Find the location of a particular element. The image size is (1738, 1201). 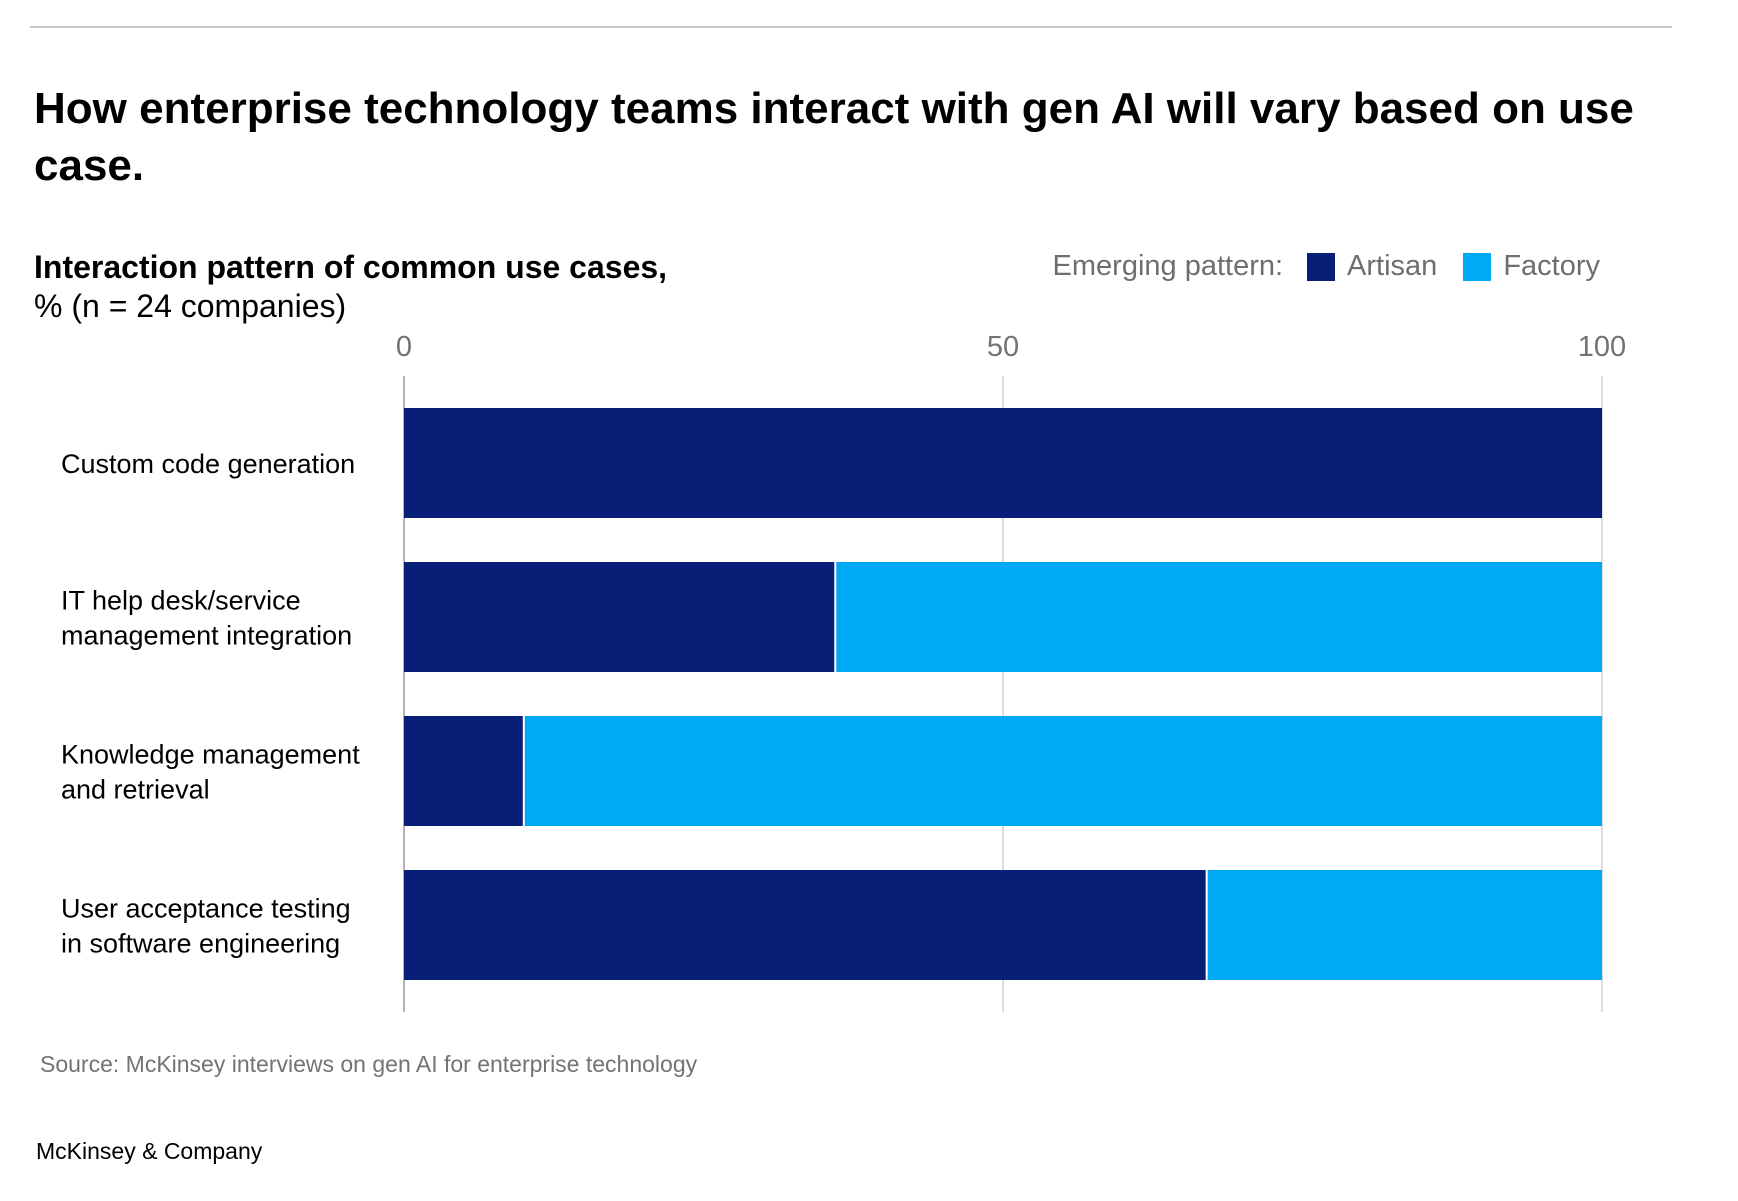

x-tick-label: 0 is located at coordinates (404, 347).